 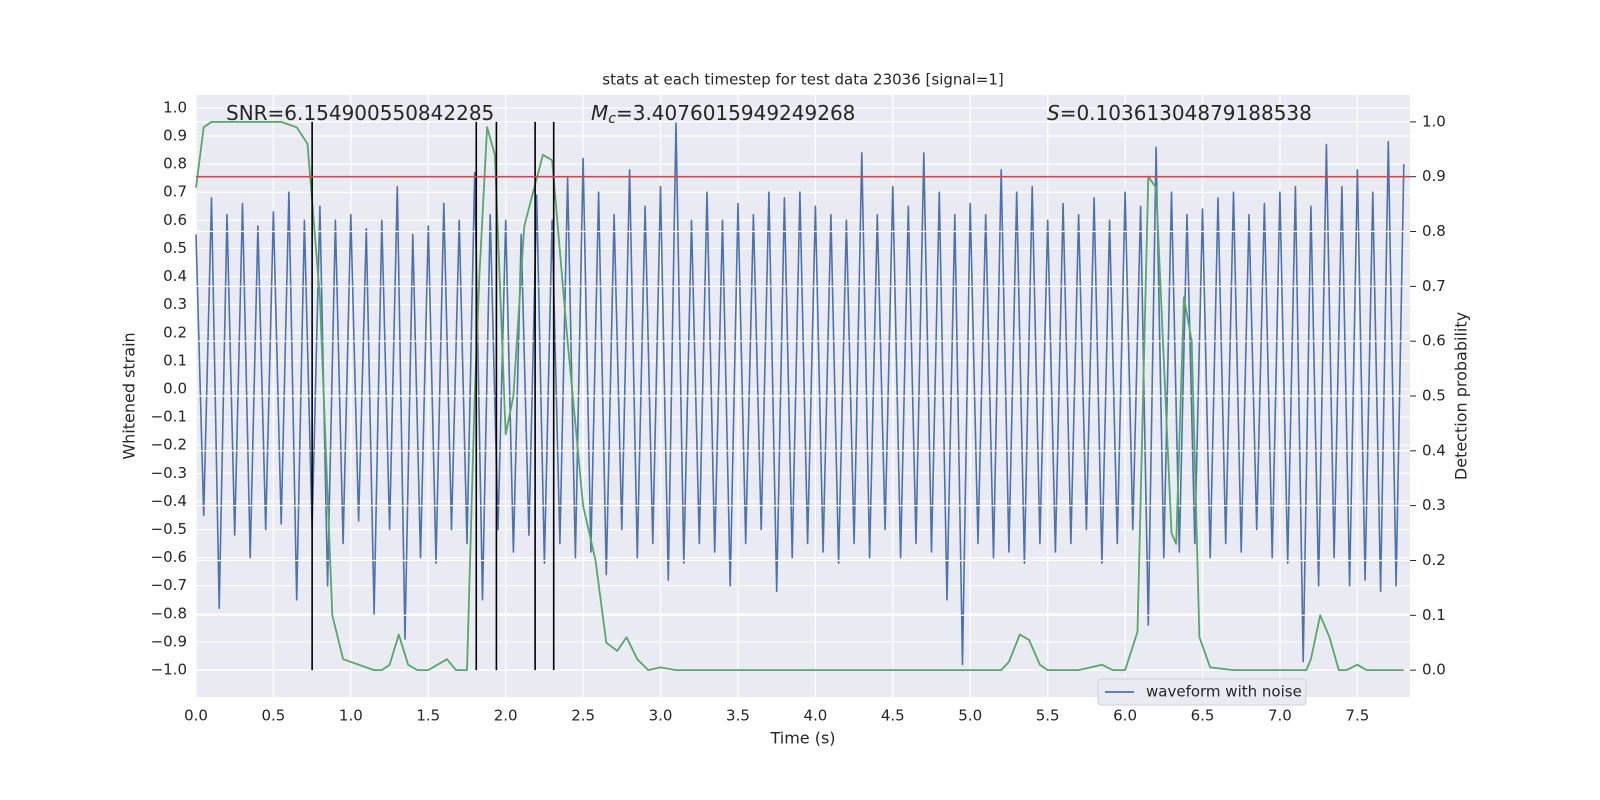 I want to click on y2-tick-label: 0.4, so click(x=1434, y=450).